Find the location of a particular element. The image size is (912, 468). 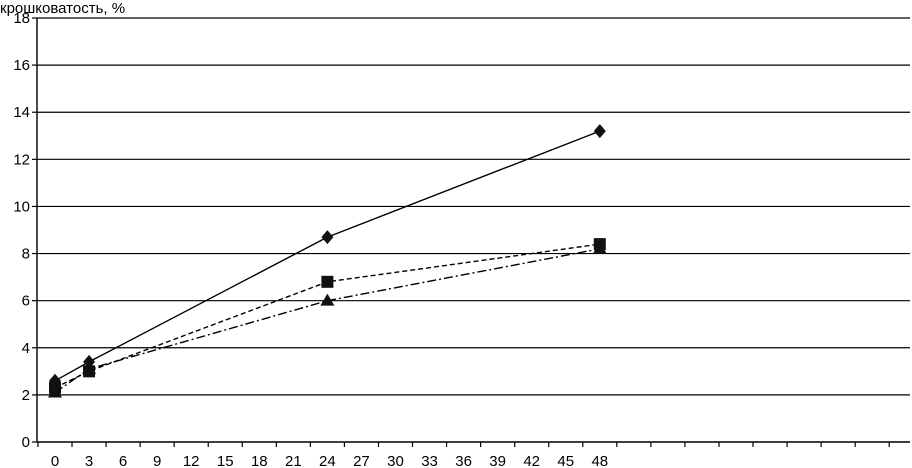

x-tick-label-27: 27 is located at coordinates (361, 460).